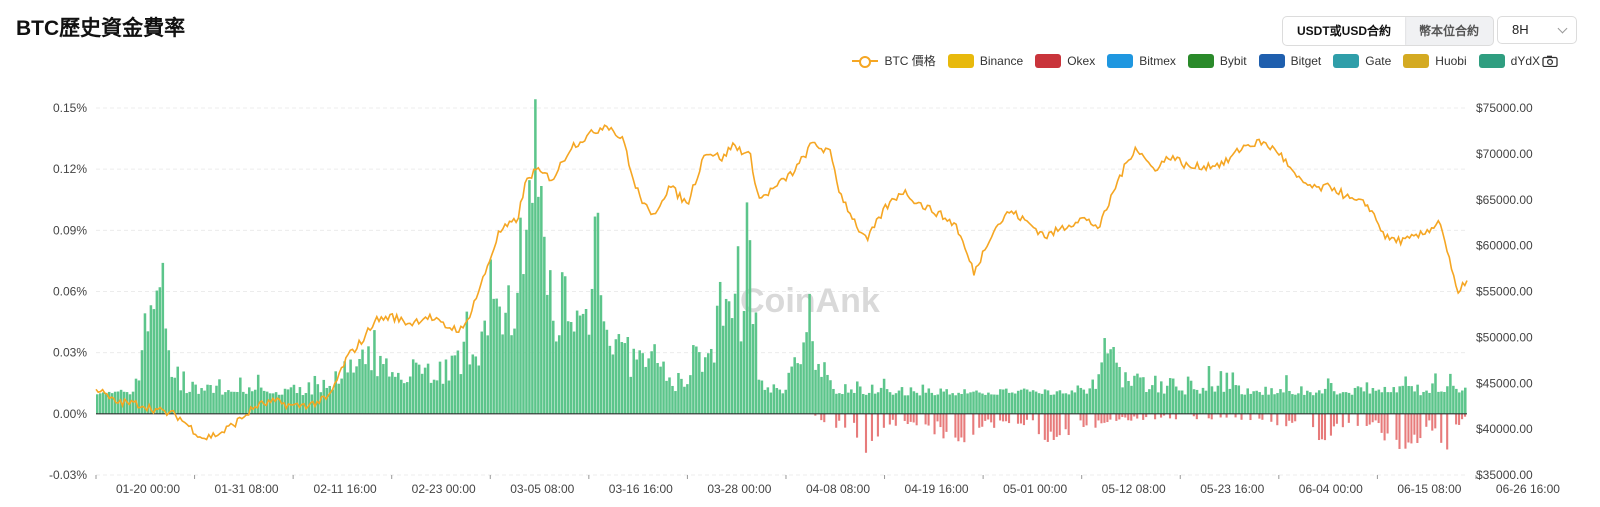  Describe the element at coordinates (985, 60) in the screenshot. I see `legend-binance: Binance` at that location.